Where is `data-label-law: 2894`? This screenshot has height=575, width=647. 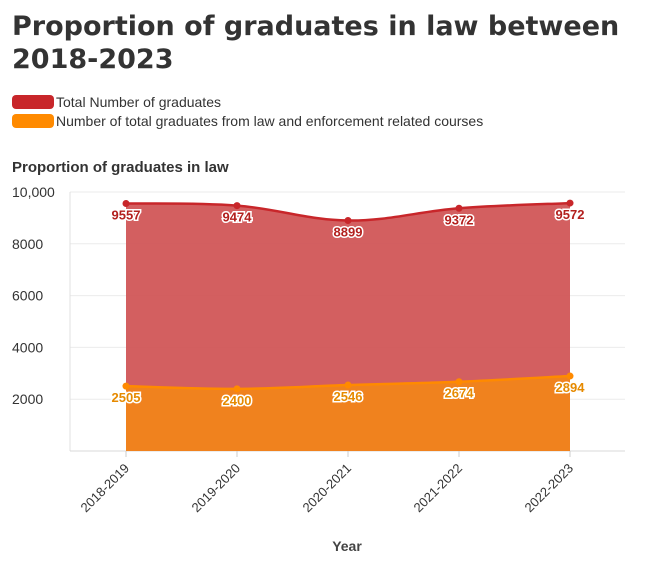
data-label-law: 2894 is located at coordinates (571, 387).